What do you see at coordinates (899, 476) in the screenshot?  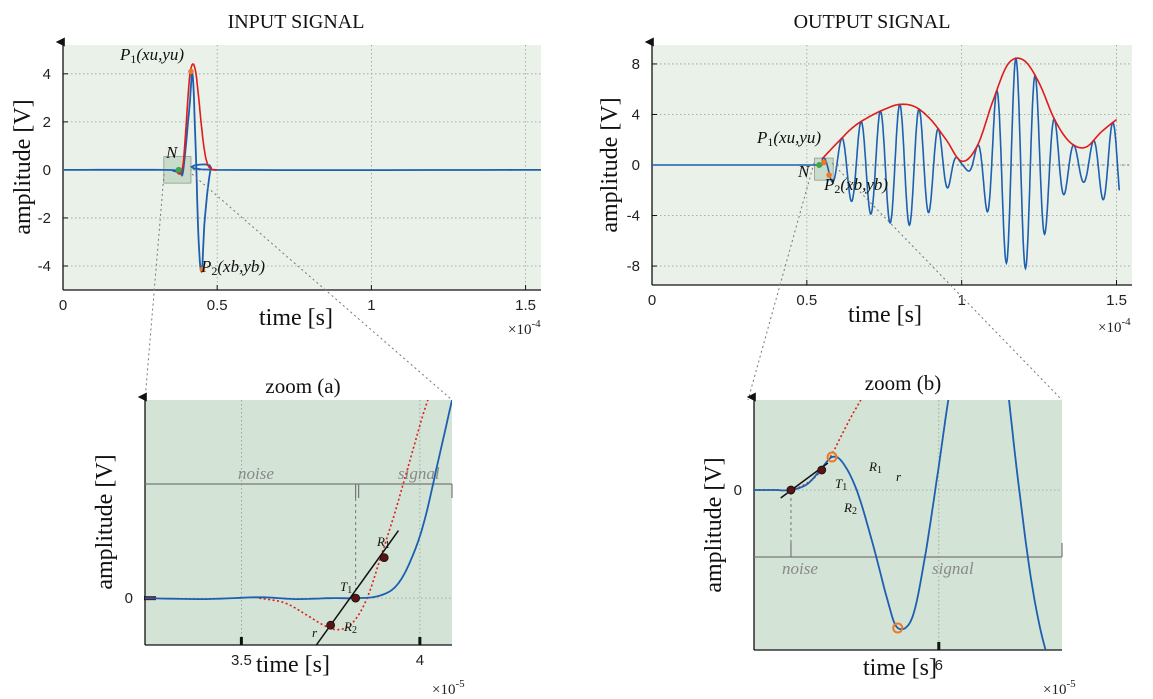 I see `zoom-b-r-label: r` at bounding box center [899, 476].